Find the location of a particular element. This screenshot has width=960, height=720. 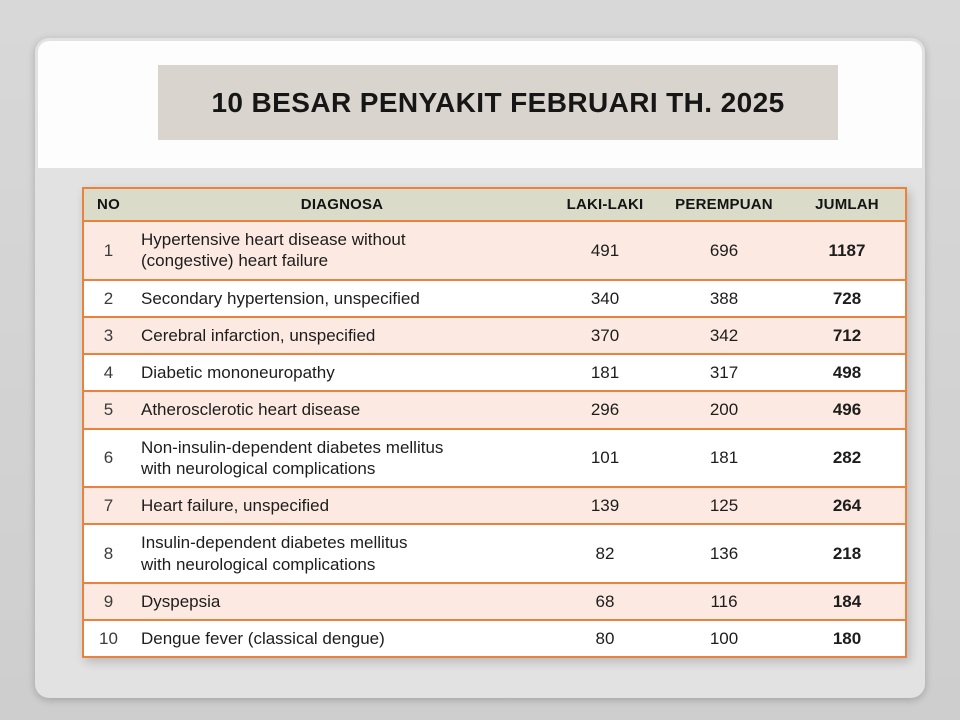

header-laki-laki: LAKI-LAKI is located at coordinates (605, 205).